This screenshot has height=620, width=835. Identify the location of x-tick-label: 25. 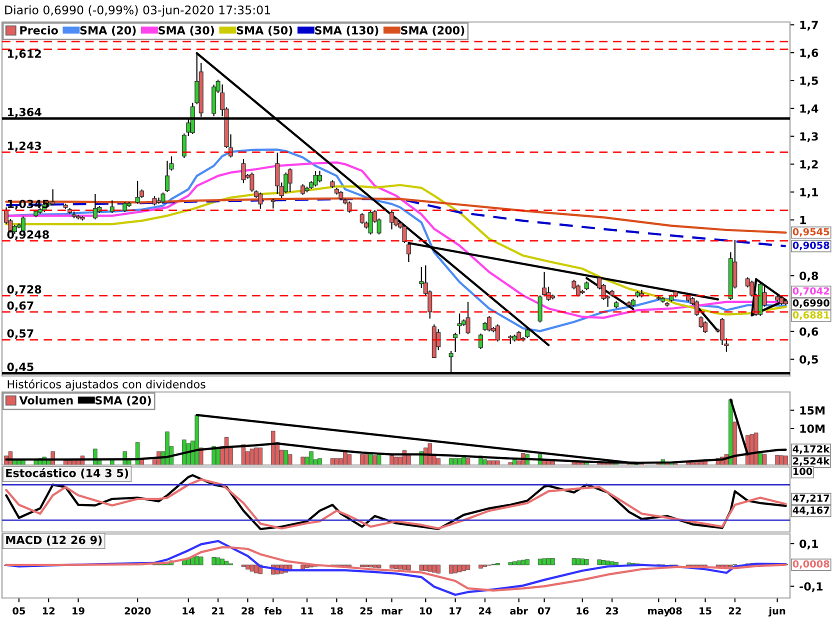
(366, 611).